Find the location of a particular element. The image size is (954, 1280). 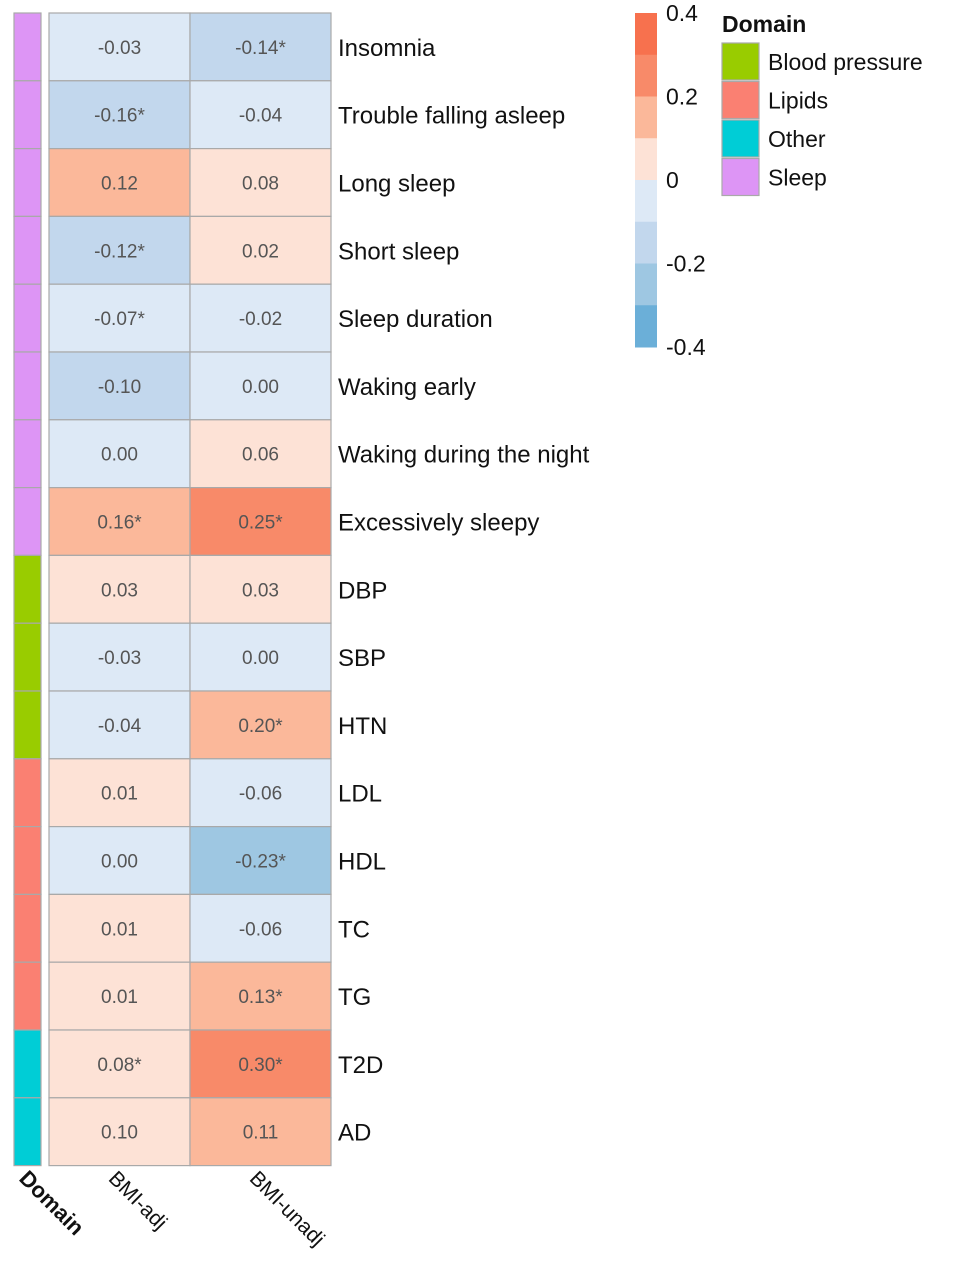

row-label: LDL is located at coordinates (360, 794).